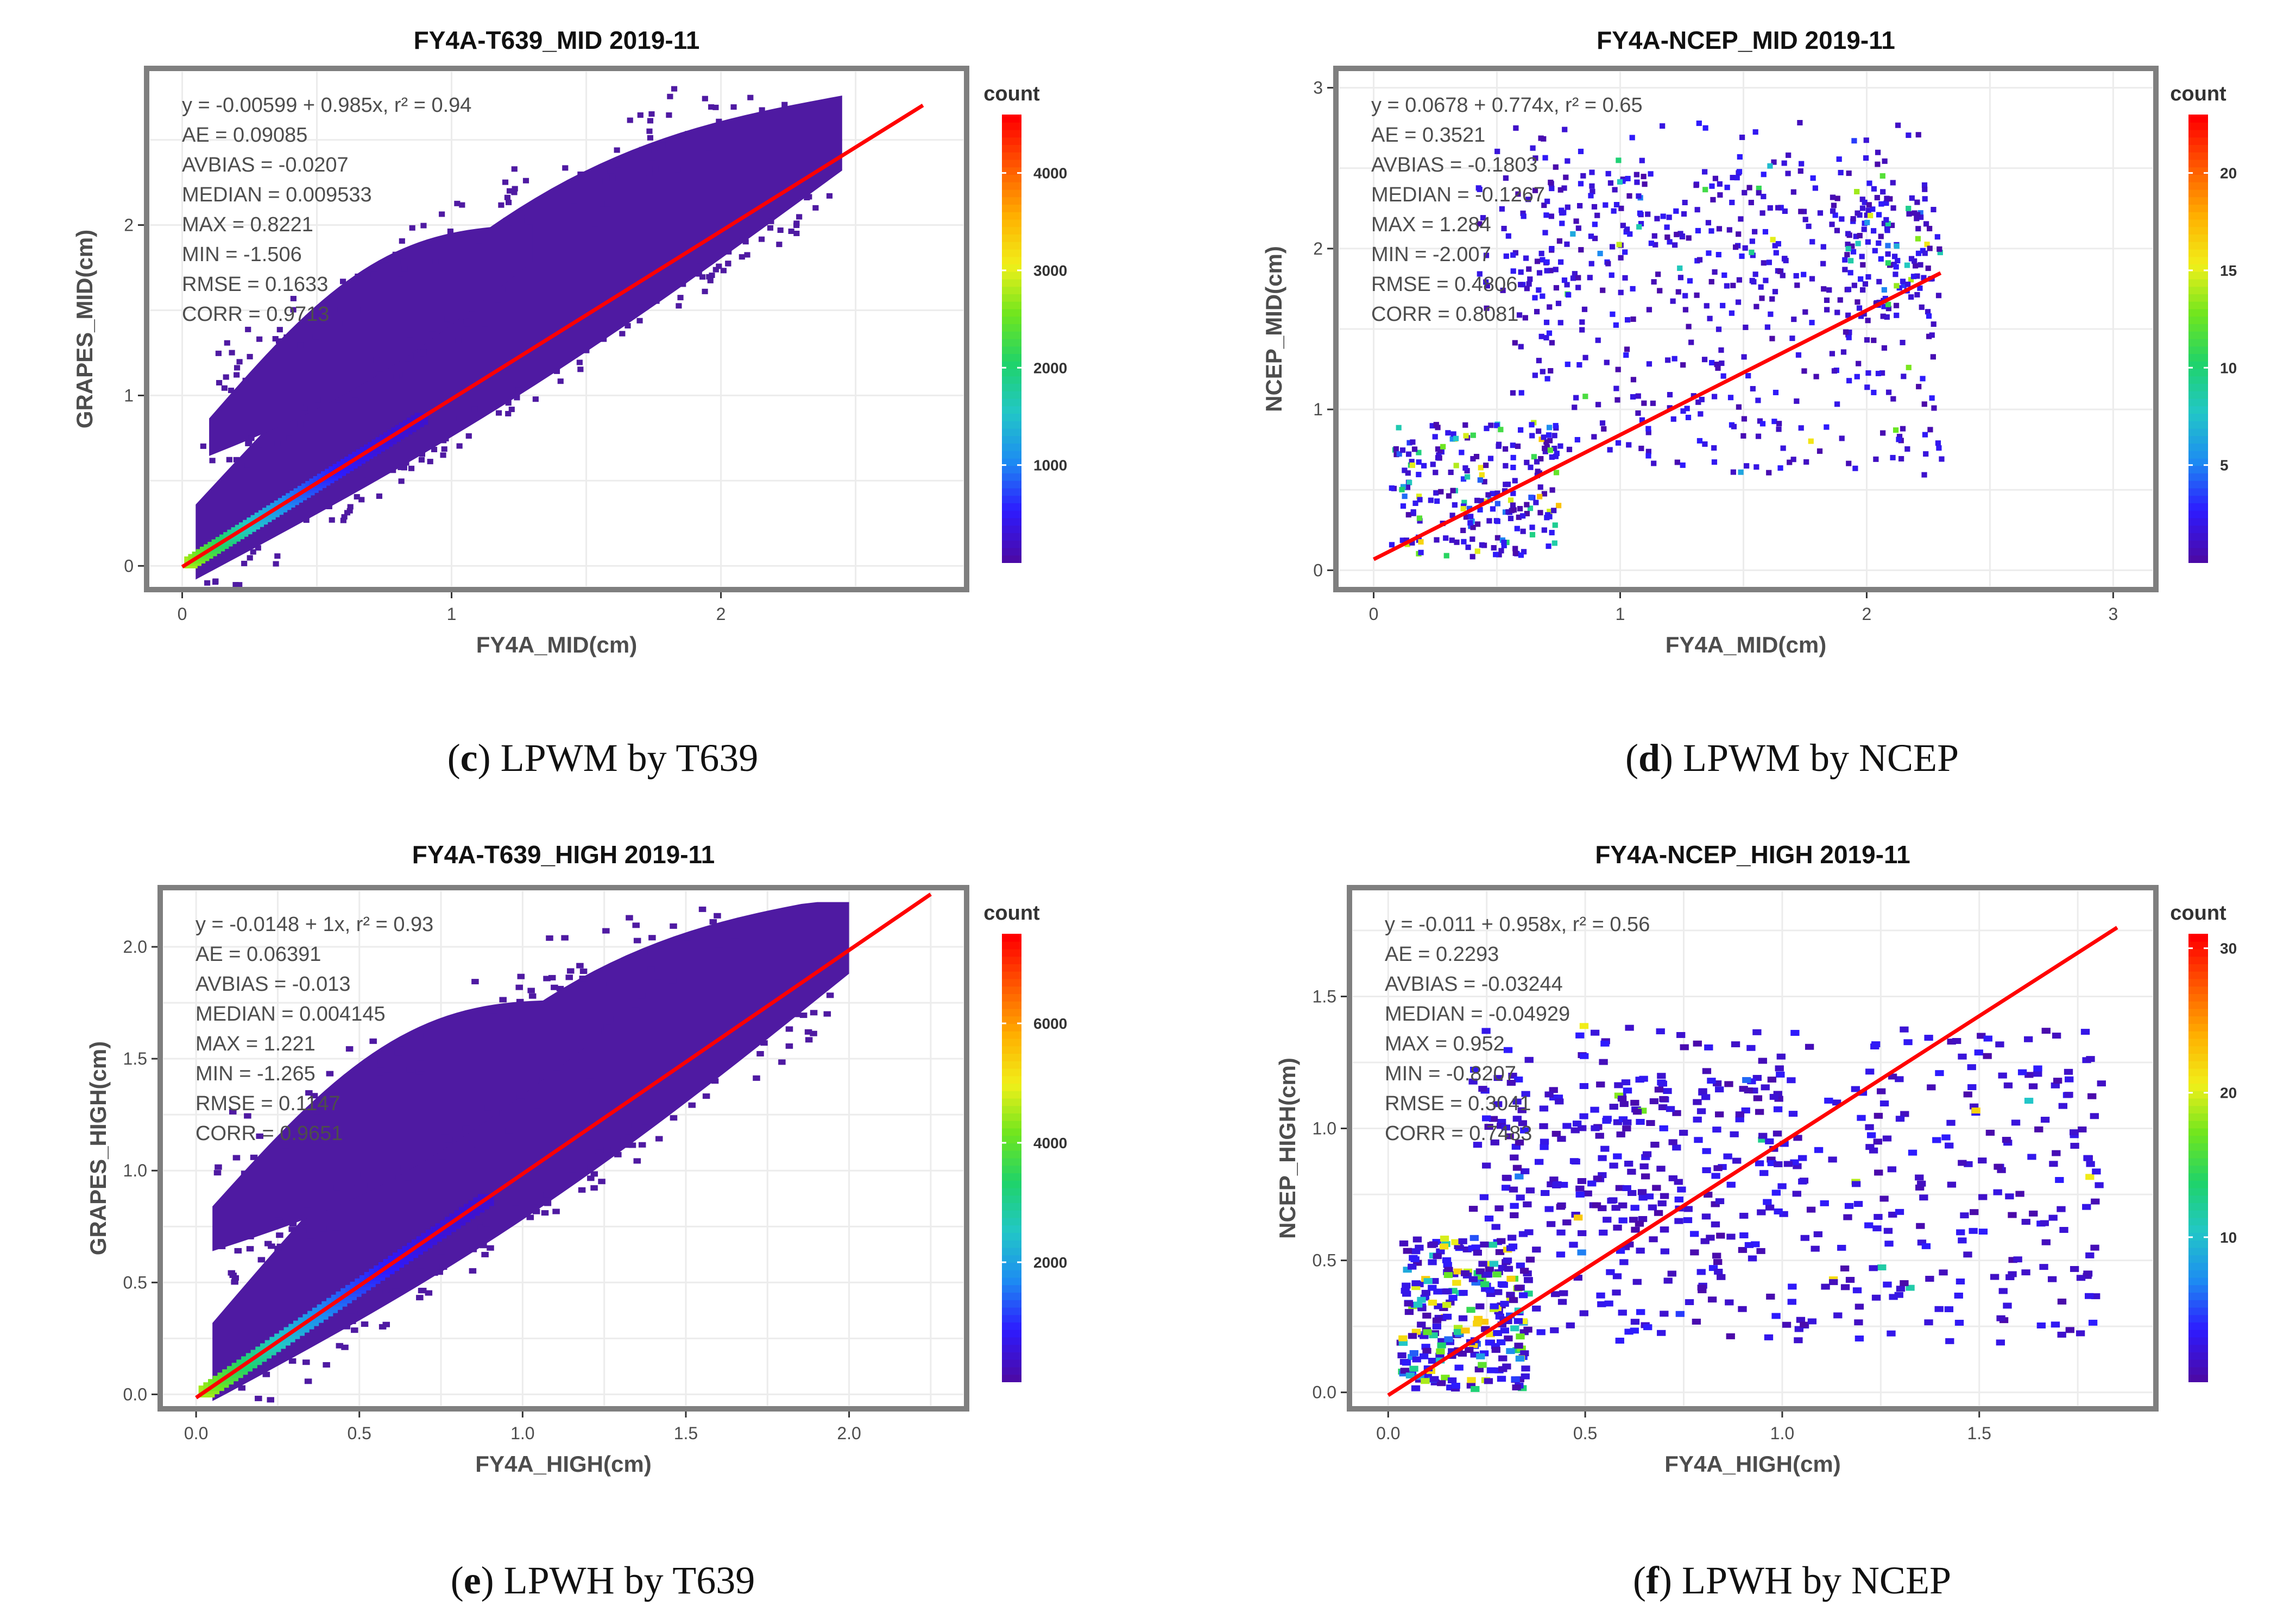 The width and height of the screenshot is (2296, 1620). Describe the element at coordinates (2198, 913) in the screenshot. I see `legend-title: count` at that location.